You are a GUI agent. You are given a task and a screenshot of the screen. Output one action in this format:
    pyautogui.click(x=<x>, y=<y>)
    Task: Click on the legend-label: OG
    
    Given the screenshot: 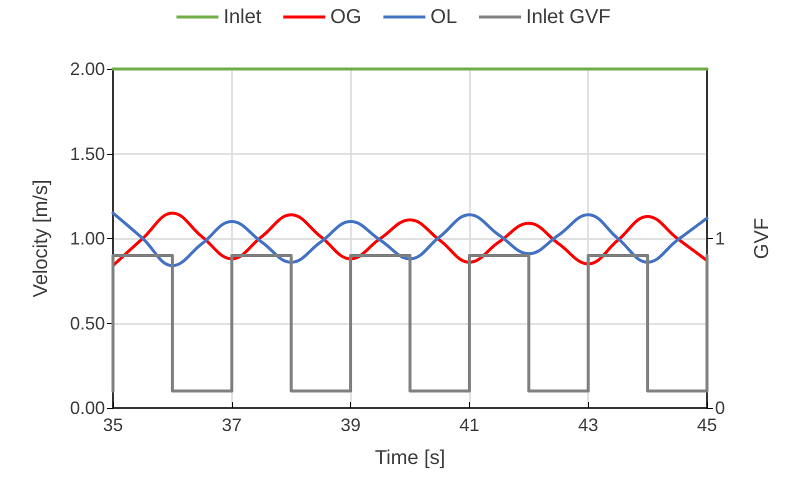 What is the action you would take?
    pyautogui.click(x=346, y=17)
    